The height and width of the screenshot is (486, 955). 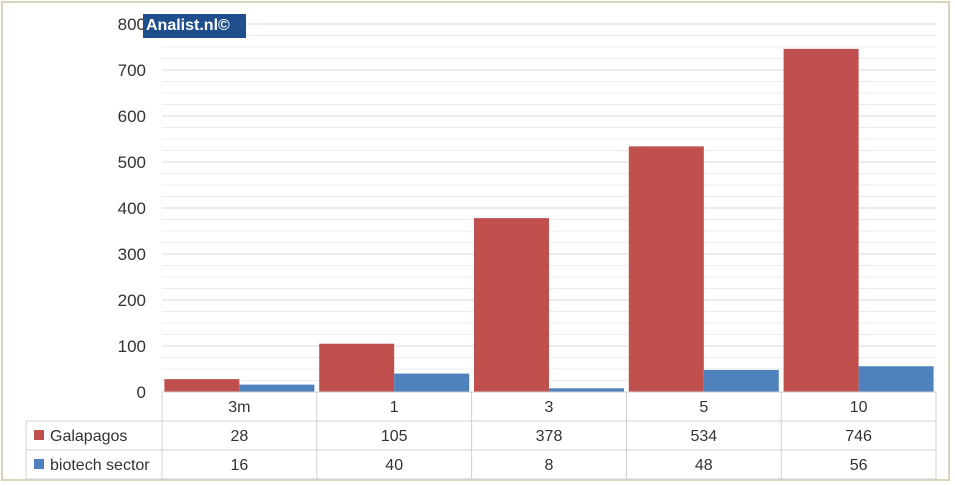 I want to click on data-value-label: 16, so click(x=240, y=465).